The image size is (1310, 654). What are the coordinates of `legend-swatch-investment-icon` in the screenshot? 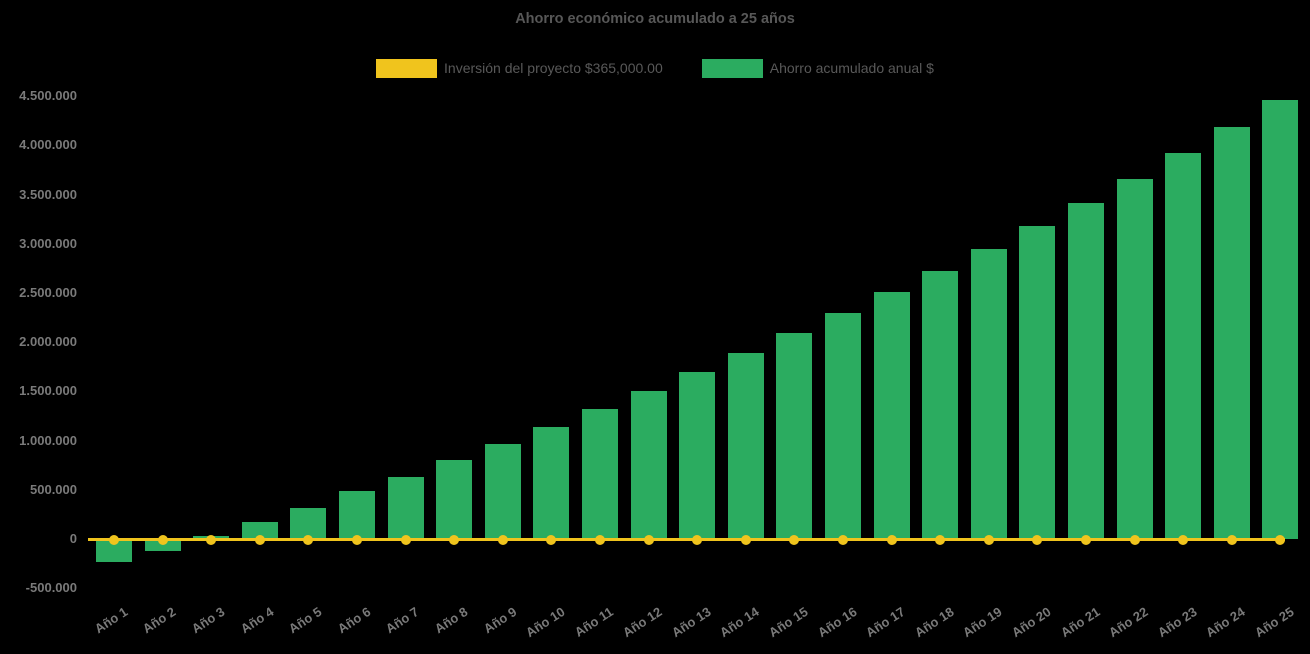 It's located at (407, 68).